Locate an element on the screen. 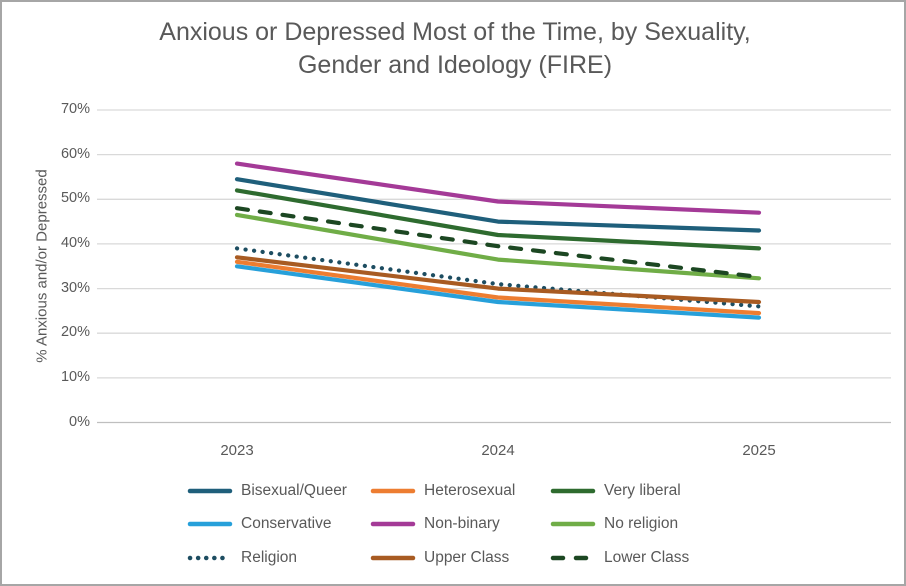 The image size is (906, 586). legend-swatch-conservative is located at coordinates (210, 524).